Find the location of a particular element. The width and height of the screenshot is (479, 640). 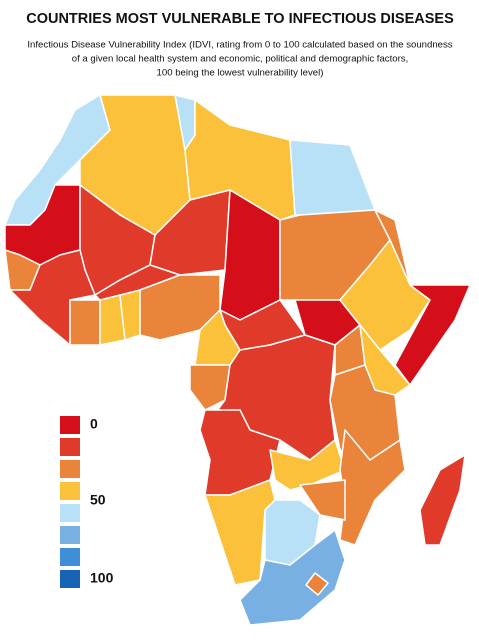

legend-label: 100 is located at coordinates (102, 578).